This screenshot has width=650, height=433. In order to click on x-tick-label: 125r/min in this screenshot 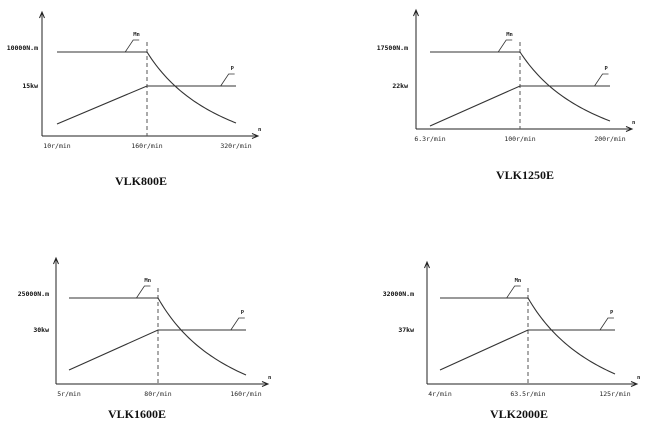, I will do `click(614, 394)`.